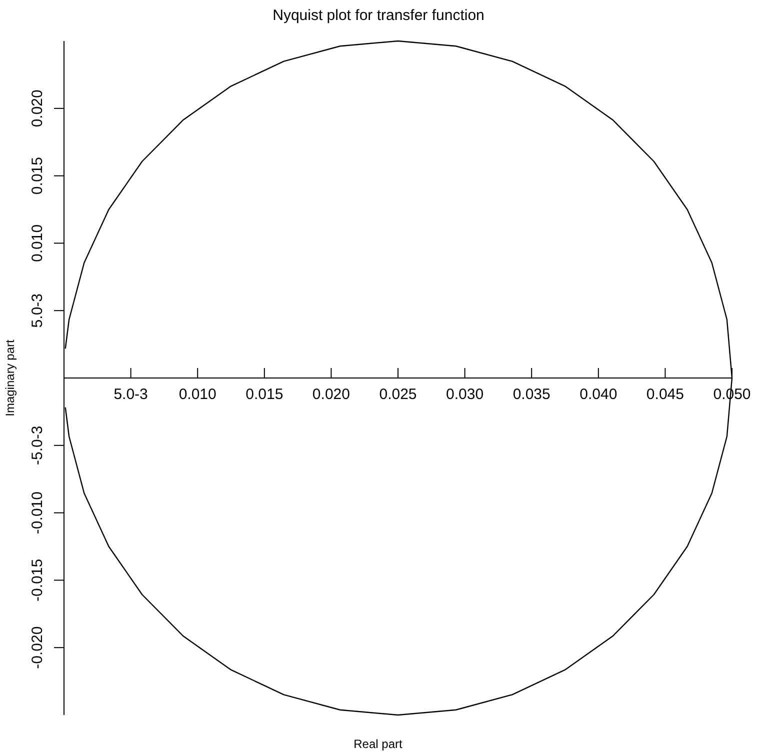  I want to click on x-tick-label: 0.025, so click(398, 394).